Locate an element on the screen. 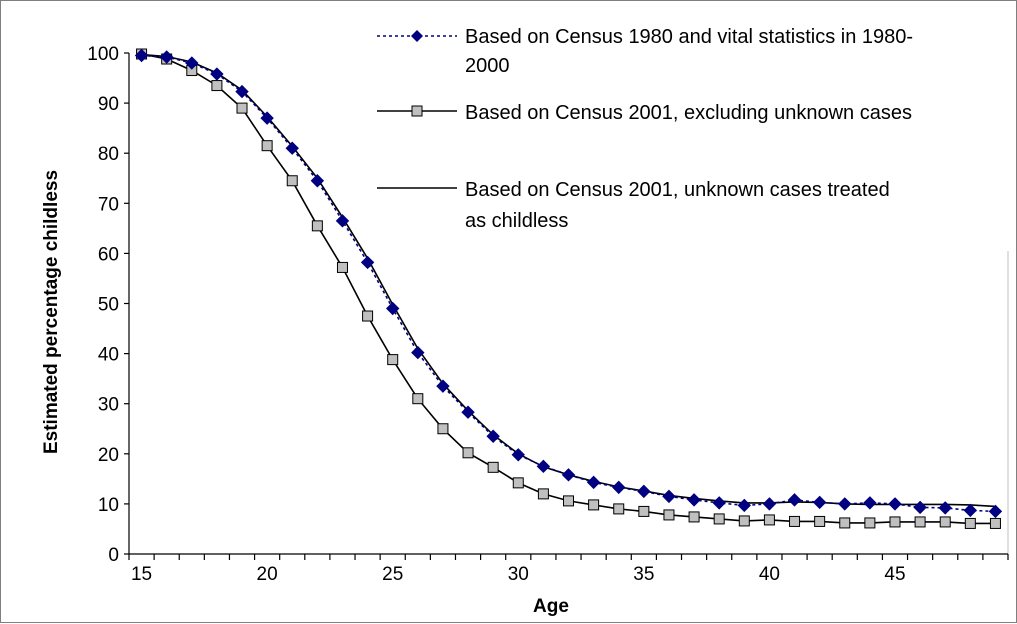  x-tick-label: 30 is located at coordinates (518, 574).